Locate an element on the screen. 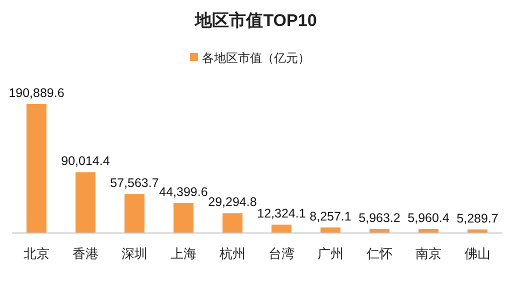 This screenshot has height=282, width=512. data-label: 29,294.8 is located at coordinates (232, 202).